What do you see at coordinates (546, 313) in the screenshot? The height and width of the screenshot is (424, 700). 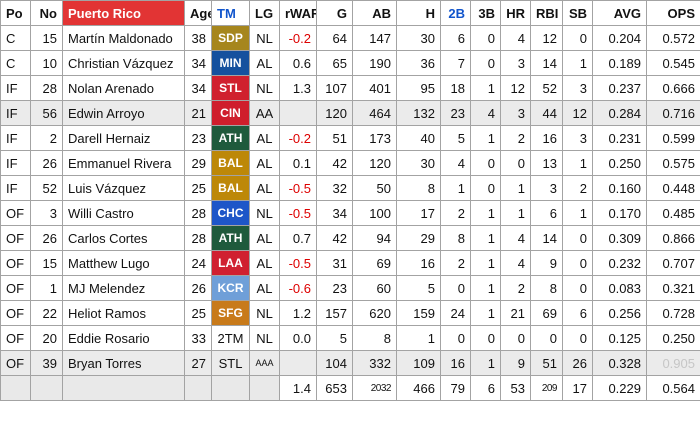 I see `cell-rbi: 69` at bounding box center [546, 313].